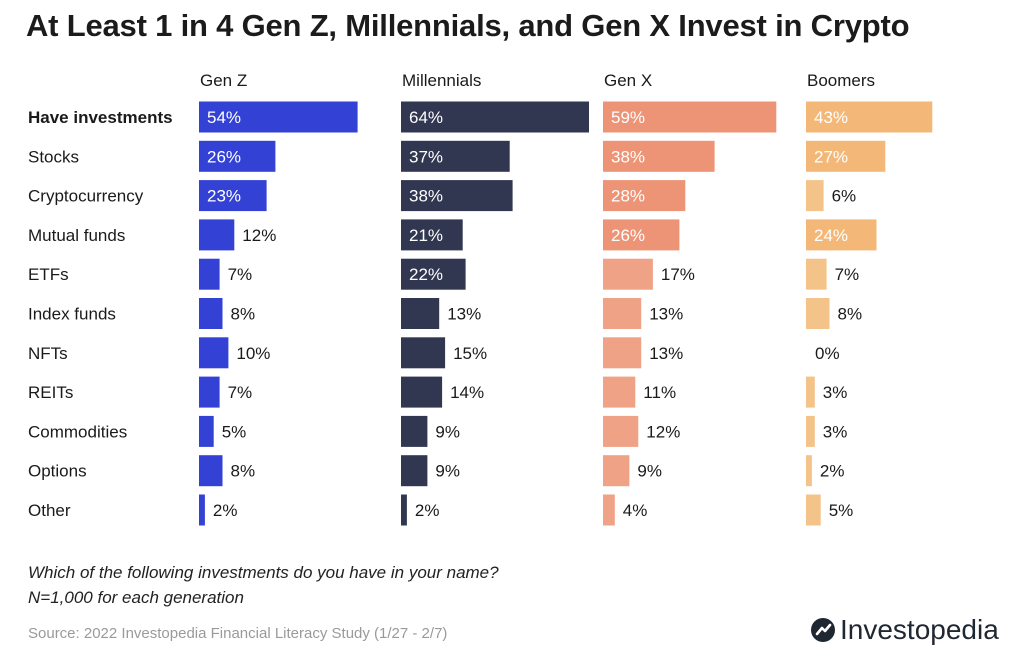 This screenshot has width=1024, height=656. What do you see at coordinates (420, 313) in the screenshot?
I see `bar-millennials-index-funds` at bounding box center [420, 313].